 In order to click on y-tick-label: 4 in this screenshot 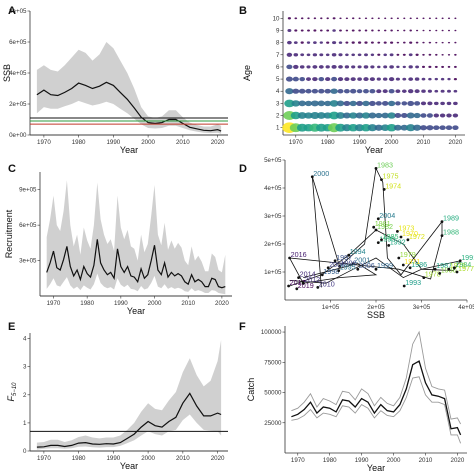, I will do `click(278, 91)`.